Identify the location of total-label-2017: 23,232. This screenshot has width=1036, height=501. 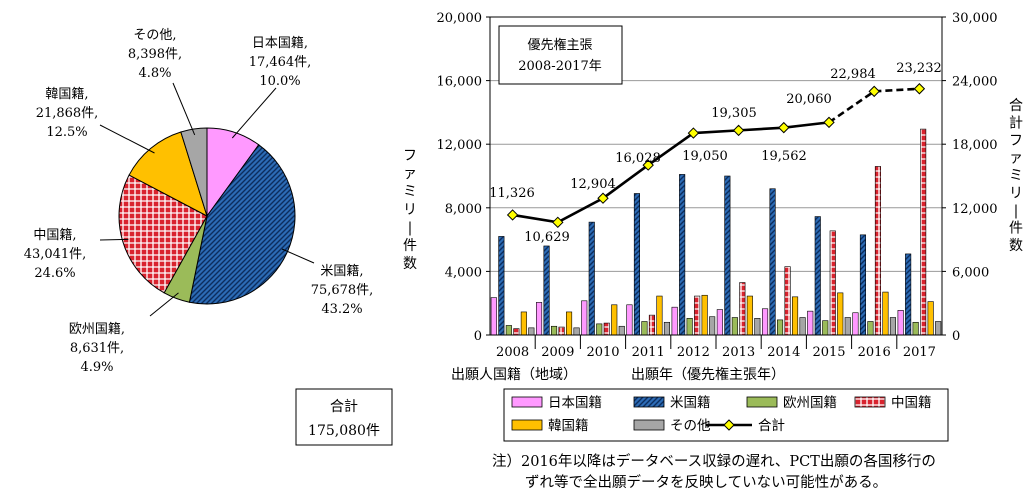
(919, 68).